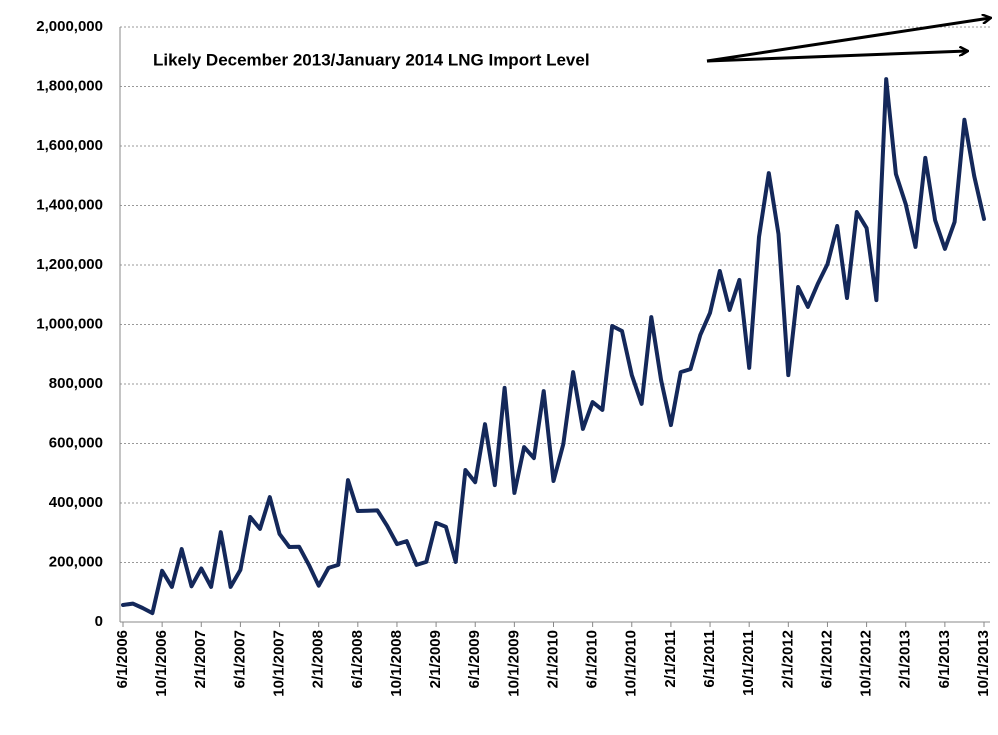  I want to click on x-tick-label: 10/1/2011, so click(748, 663).